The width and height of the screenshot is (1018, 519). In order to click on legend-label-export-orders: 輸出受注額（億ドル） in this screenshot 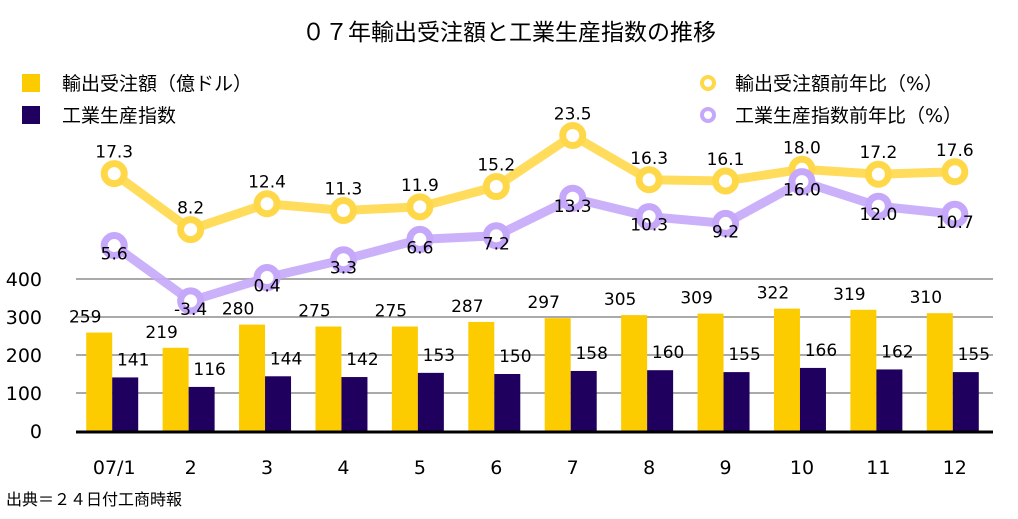, I will do `click(157, 84)`.